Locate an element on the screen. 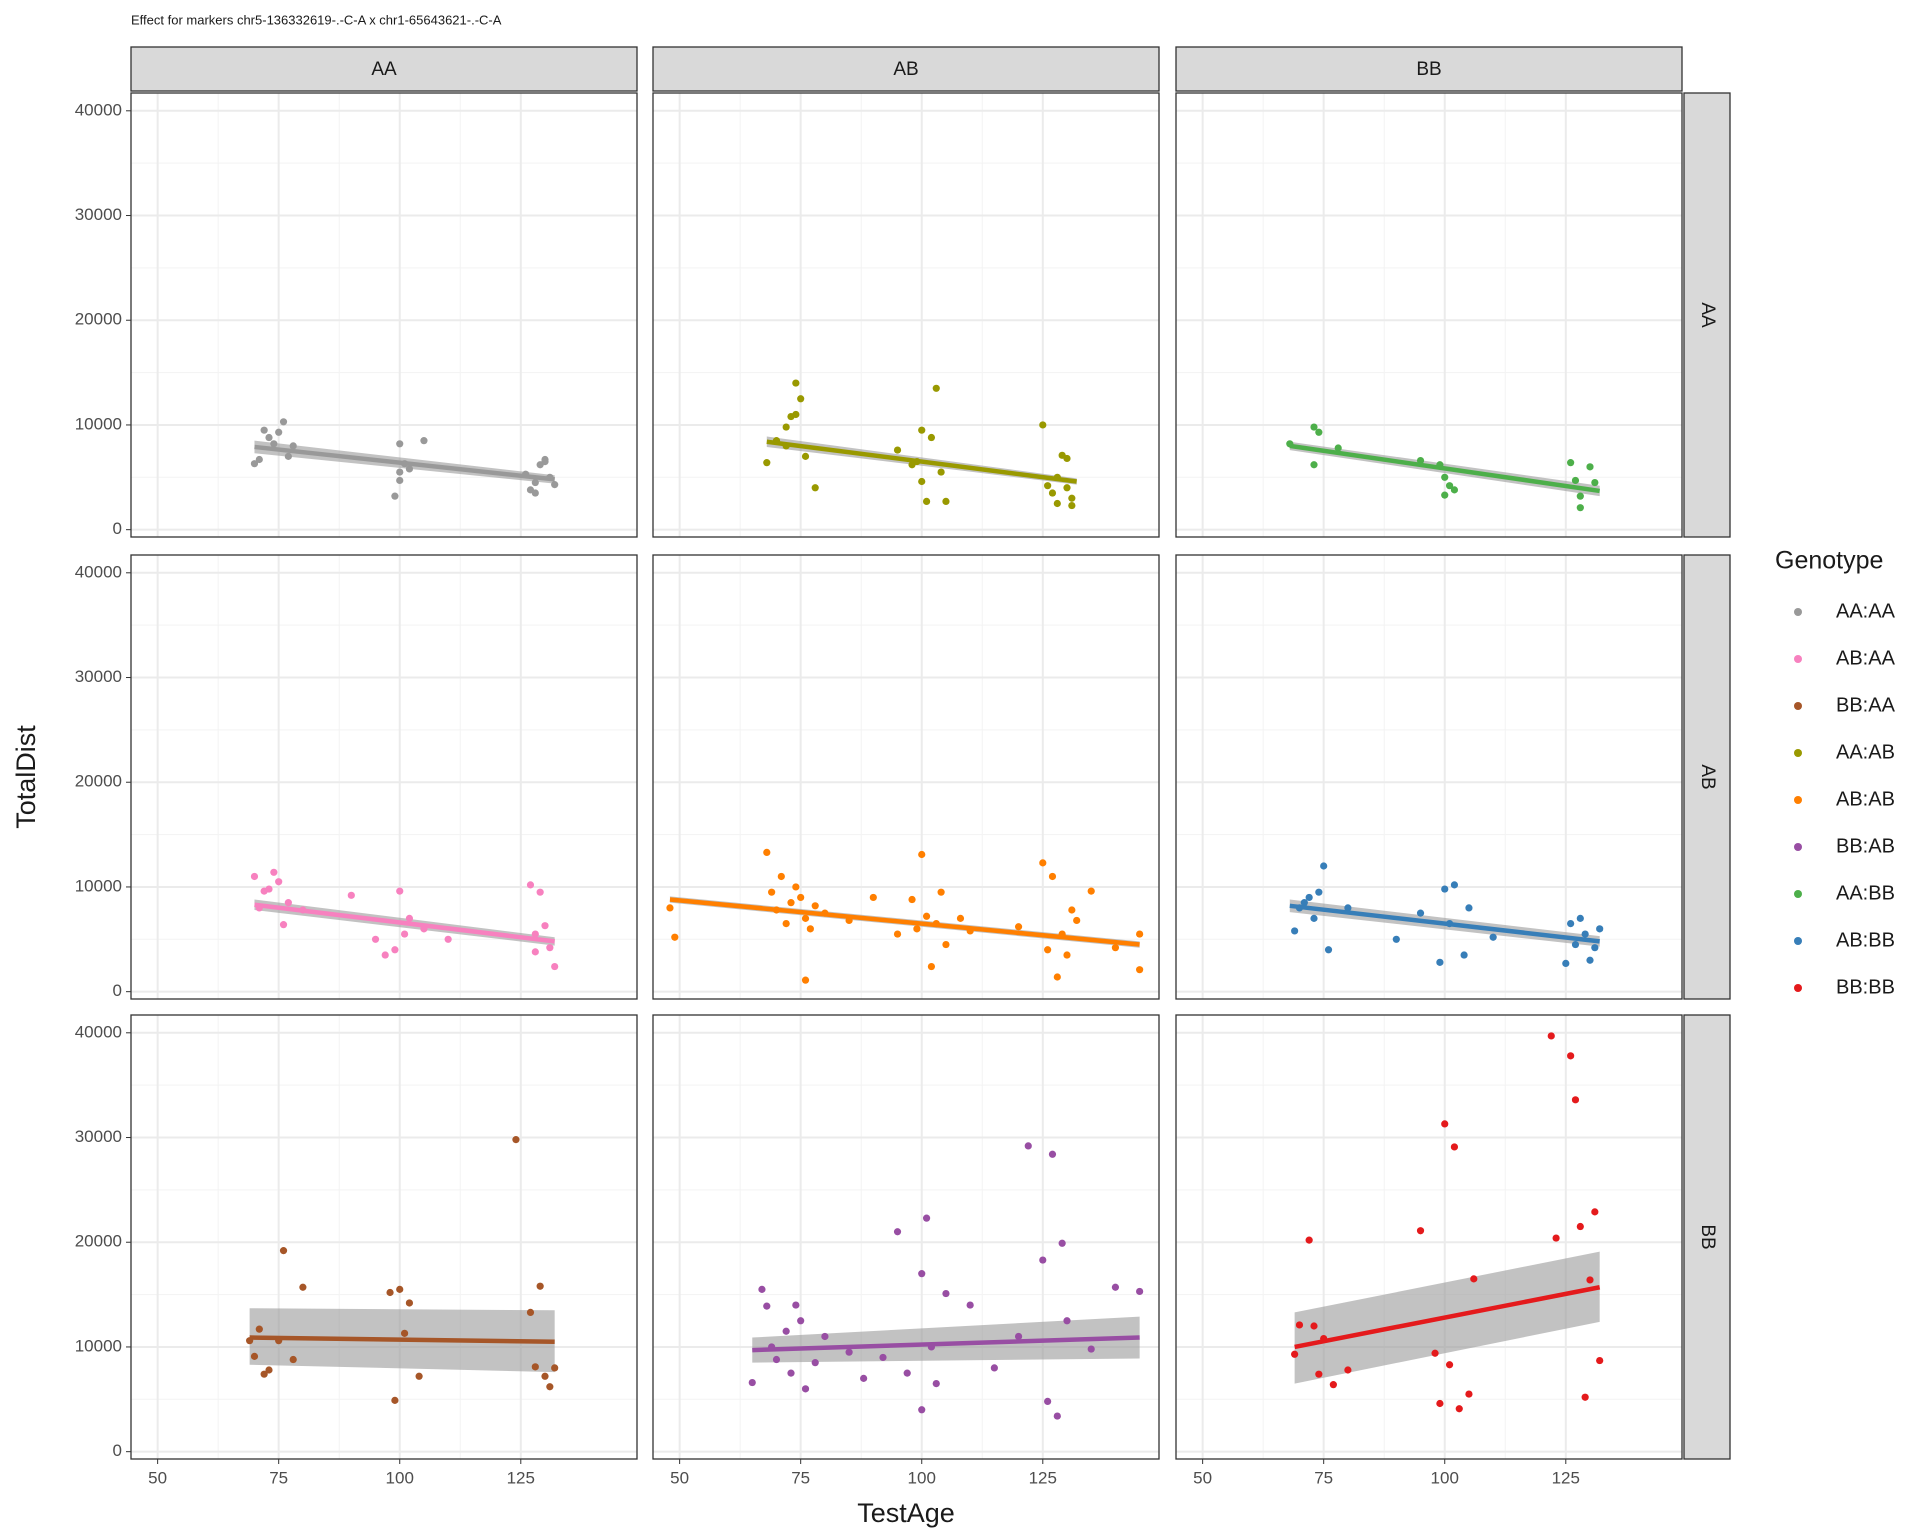 Image resolution: width=1920 pixels, height=1536 pixels. legend-label: AB:AA is located at coordinates (1866, 658).